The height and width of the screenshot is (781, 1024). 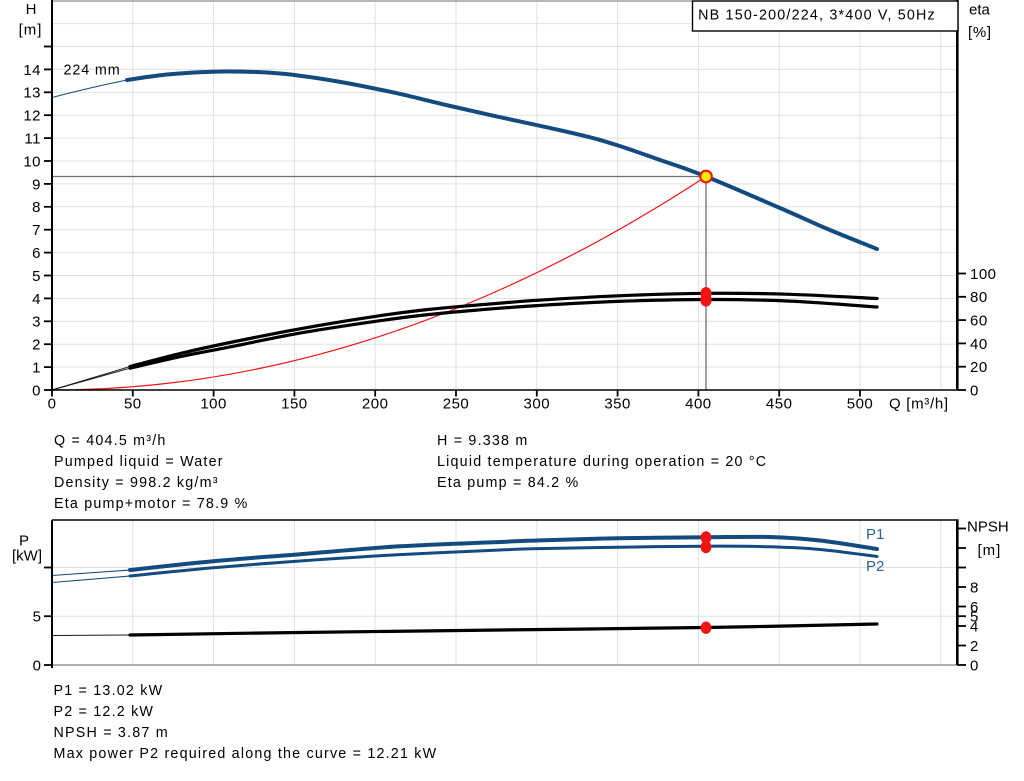 I want to click on svg-text: 50, so click(x=133, y=404).